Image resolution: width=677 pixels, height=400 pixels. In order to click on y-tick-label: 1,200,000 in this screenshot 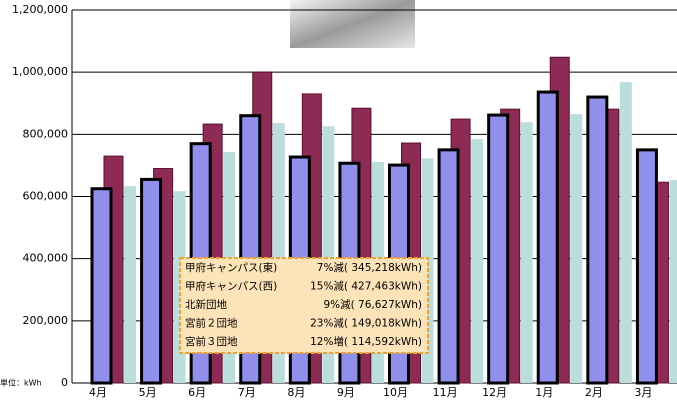, I will do `click(40, 9)`.